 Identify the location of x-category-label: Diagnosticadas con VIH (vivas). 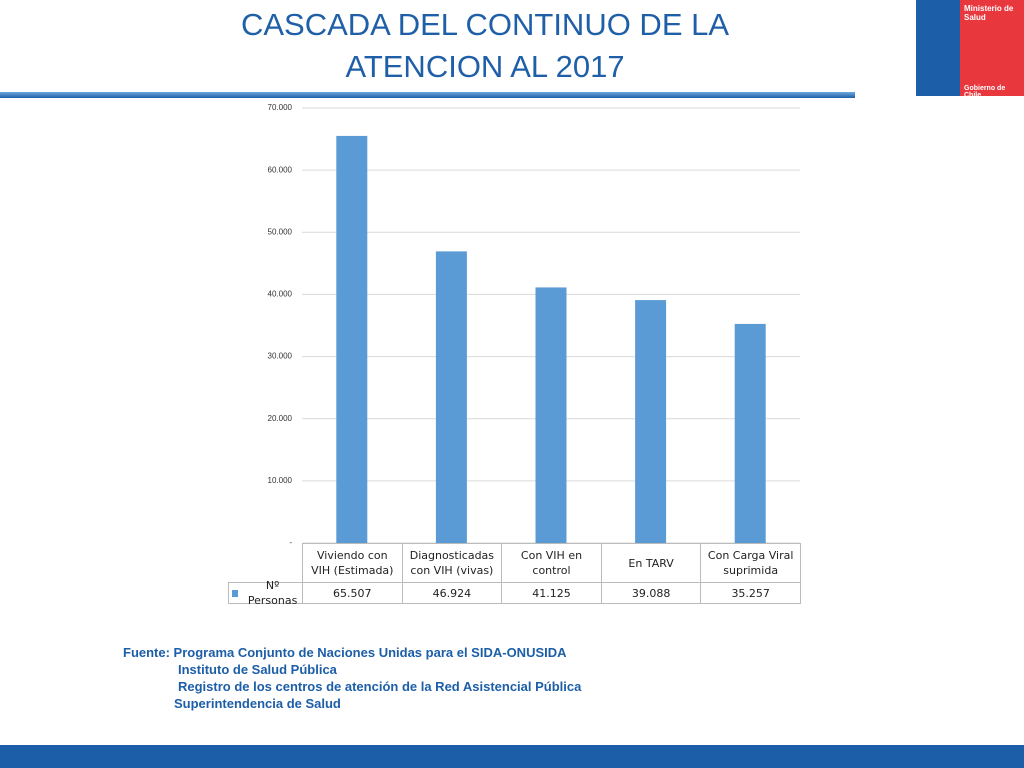
(452, 563).